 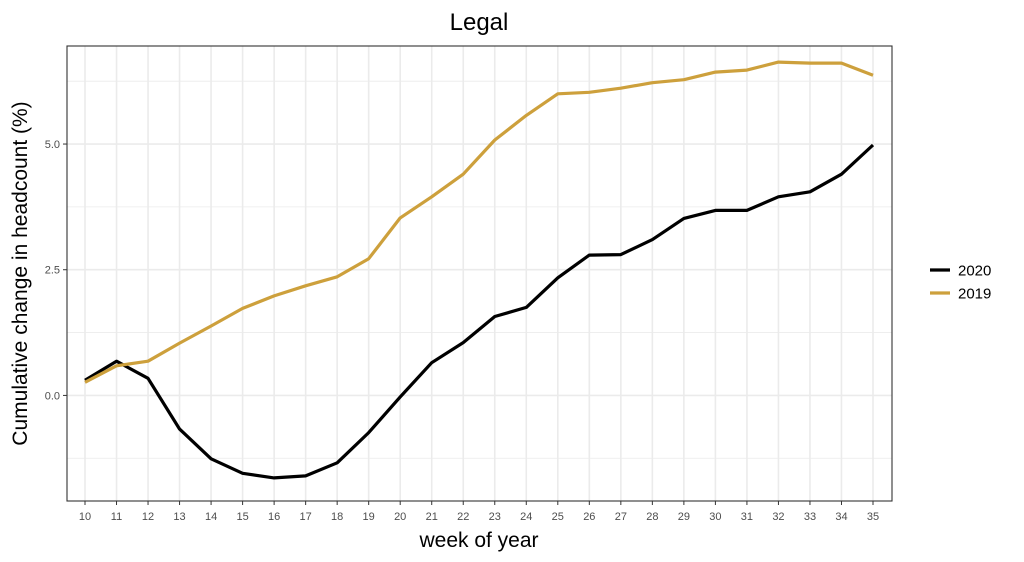 I want to click on x-tick-label: 14, so click(x=211, y=517).